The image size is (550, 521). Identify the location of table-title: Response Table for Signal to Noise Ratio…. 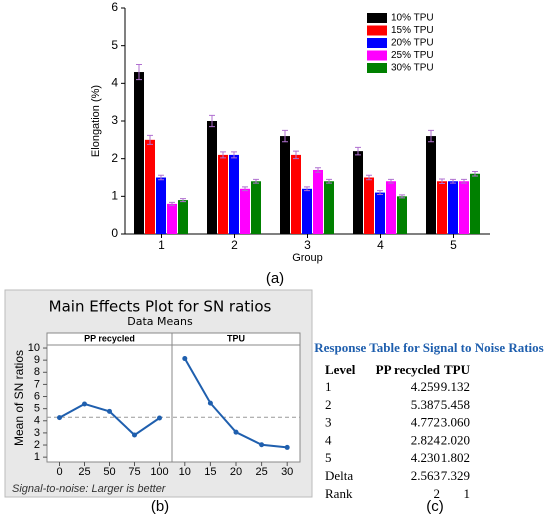
(428, 347).